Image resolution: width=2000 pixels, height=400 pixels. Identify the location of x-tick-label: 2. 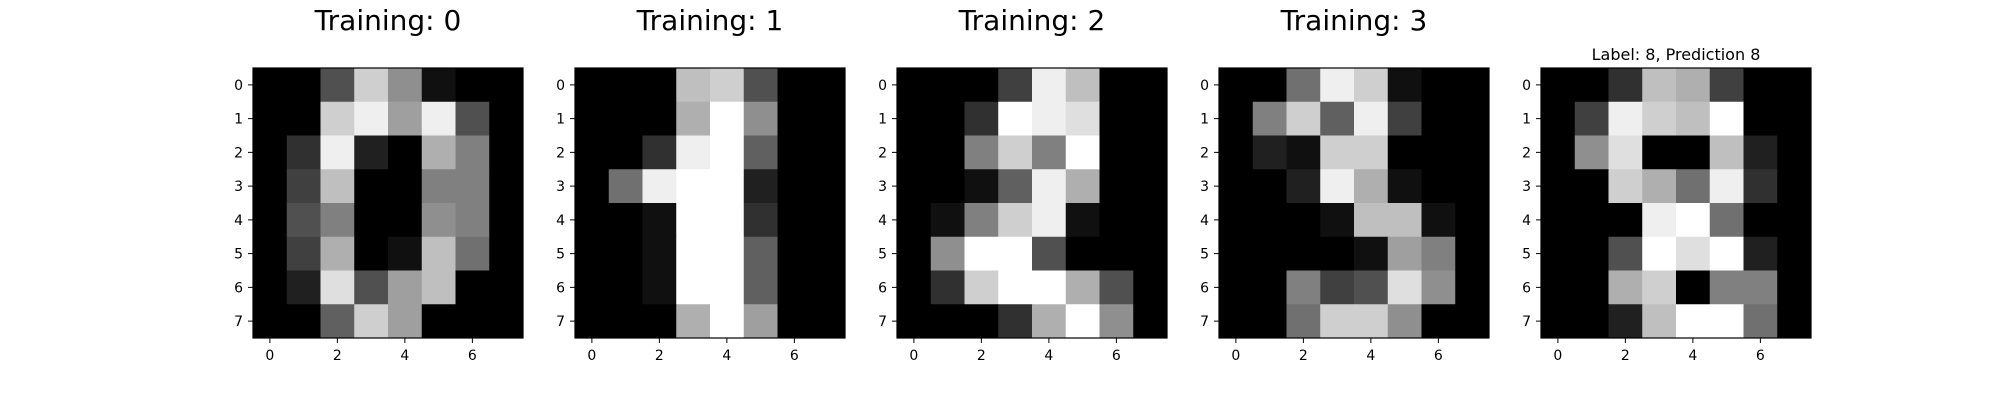
(1625, 356).